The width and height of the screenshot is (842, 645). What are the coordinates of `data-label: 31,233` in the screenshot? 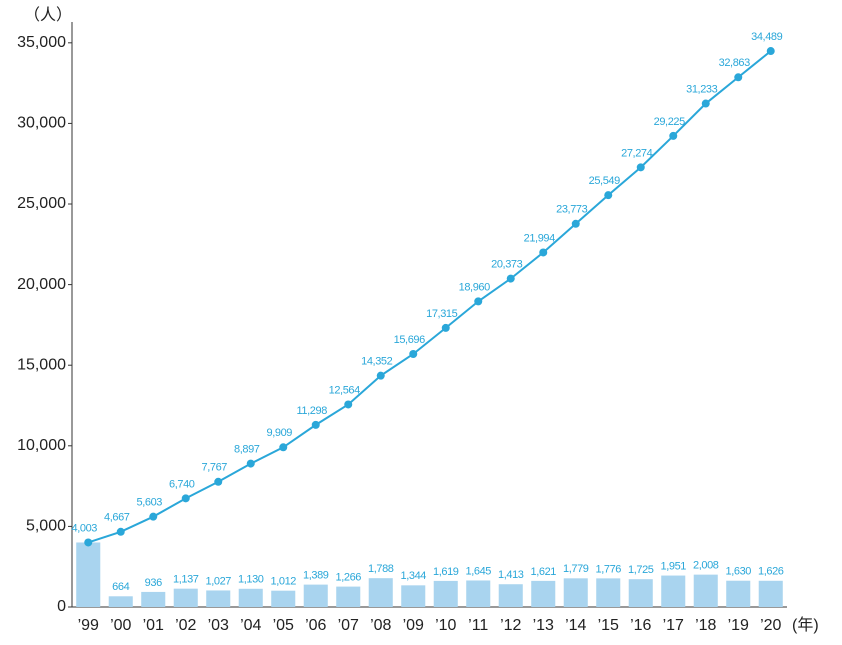 It's located at (702, 89).